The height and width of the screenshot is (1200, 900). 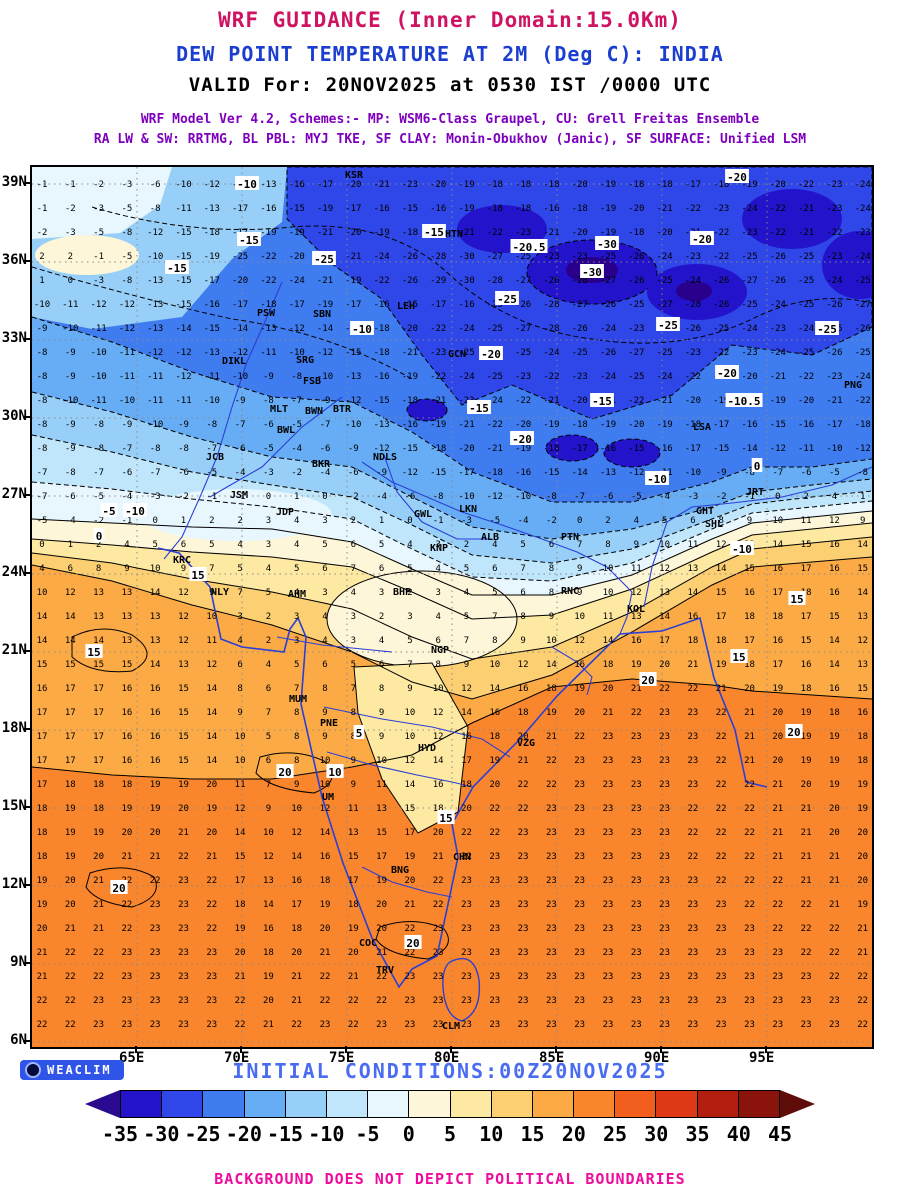 I want to click on svg-text: -16, so click(x=608, y=449).